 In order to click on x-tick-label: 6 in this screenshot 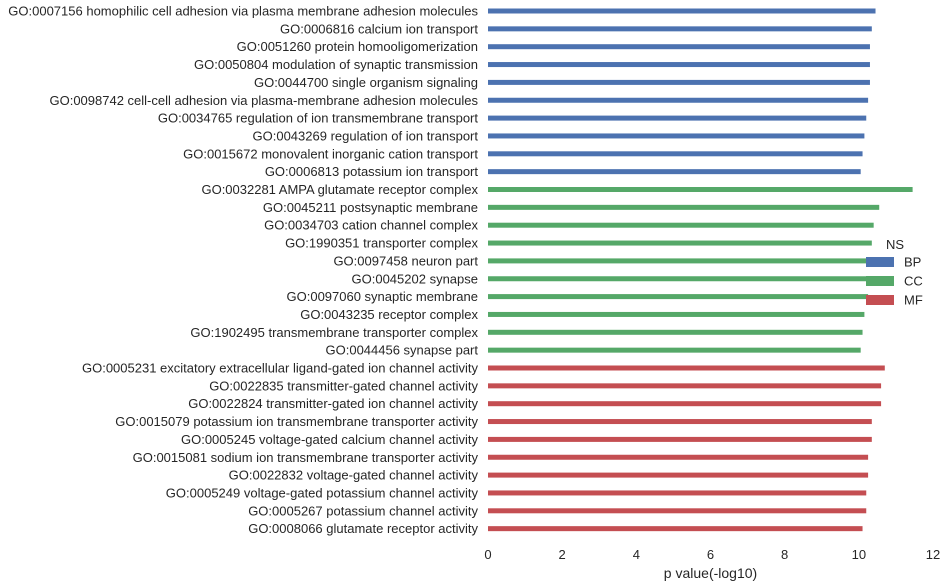, I will do `click(710, 554)`.